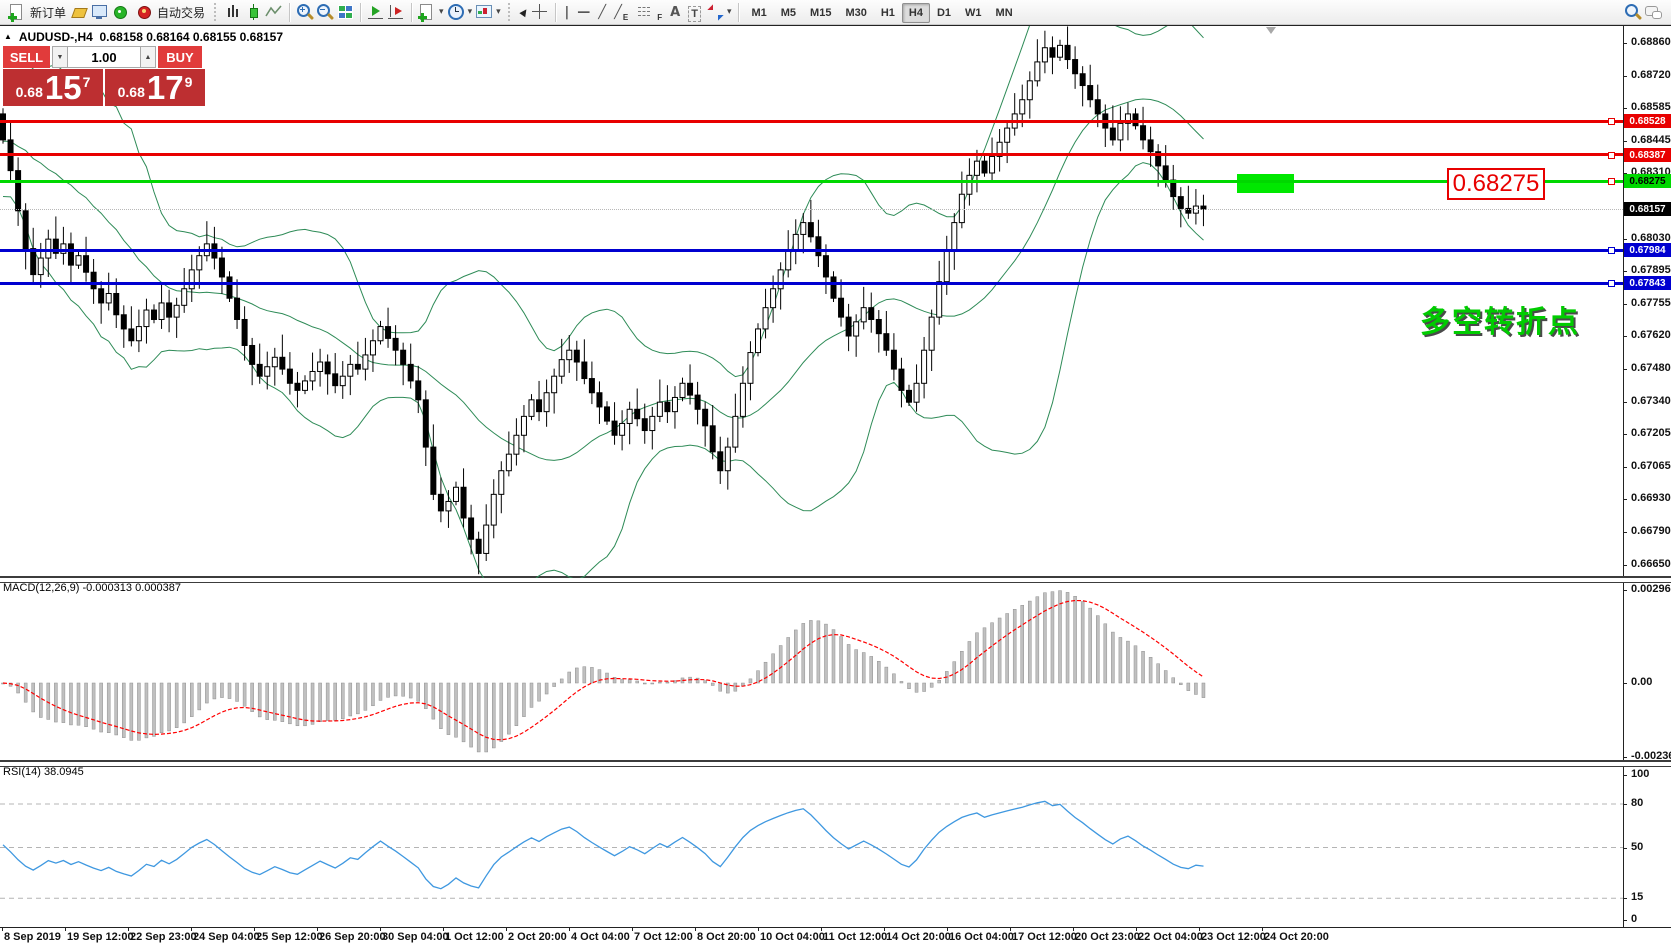 The width and height of the screenshot is (1671, 946). I want to click on chat-icon, so click(1653, 12).